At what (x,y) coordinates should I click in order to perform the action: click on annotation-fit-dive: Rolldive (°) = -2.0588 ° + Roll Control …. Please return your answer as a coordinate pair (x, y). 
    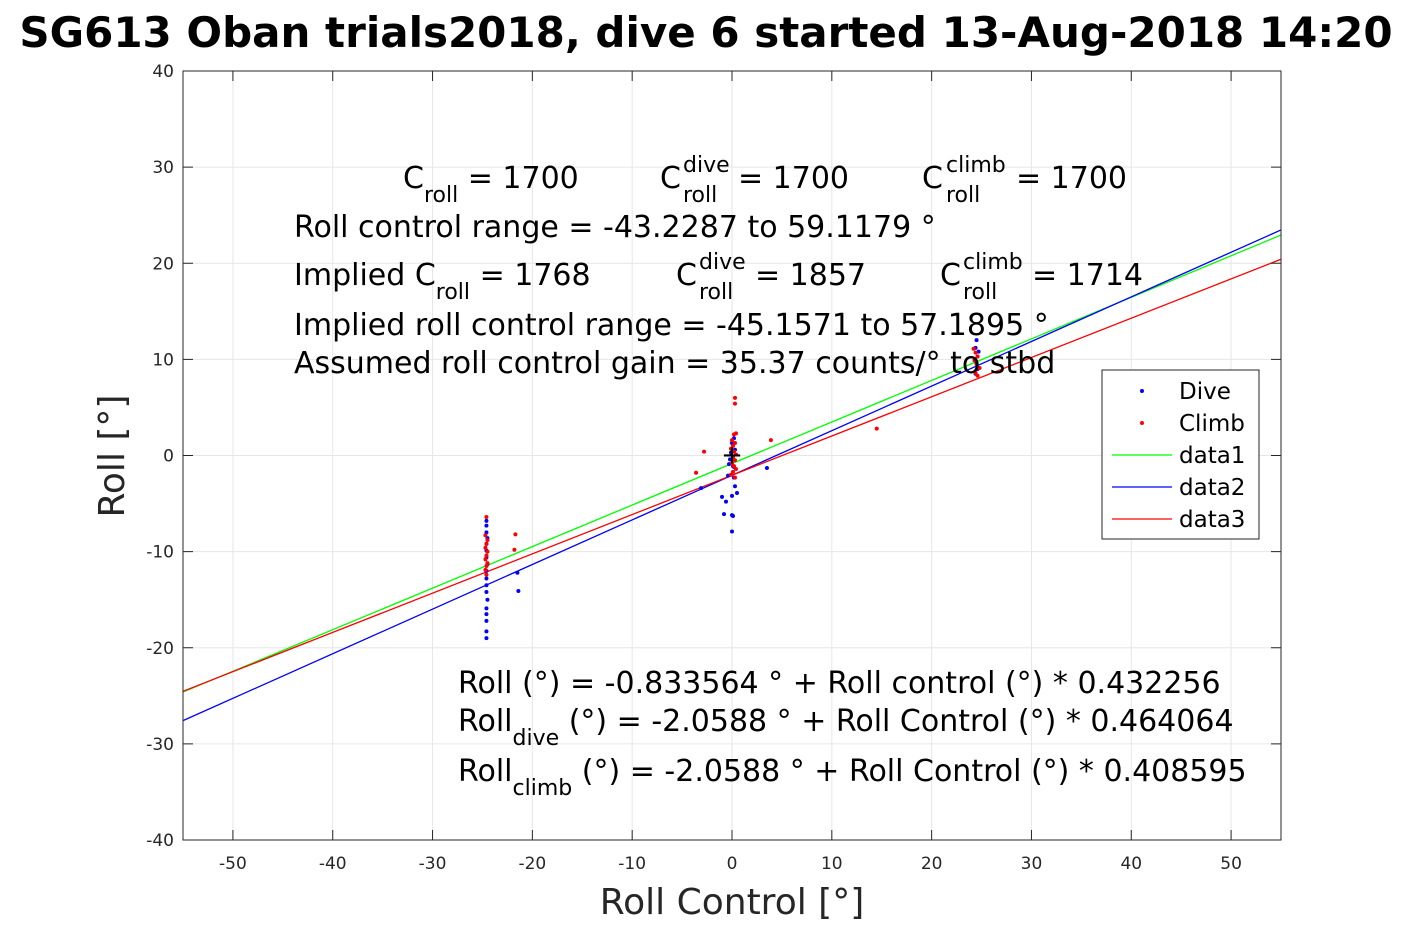
    Looking at the image, I should click on (846, 727).